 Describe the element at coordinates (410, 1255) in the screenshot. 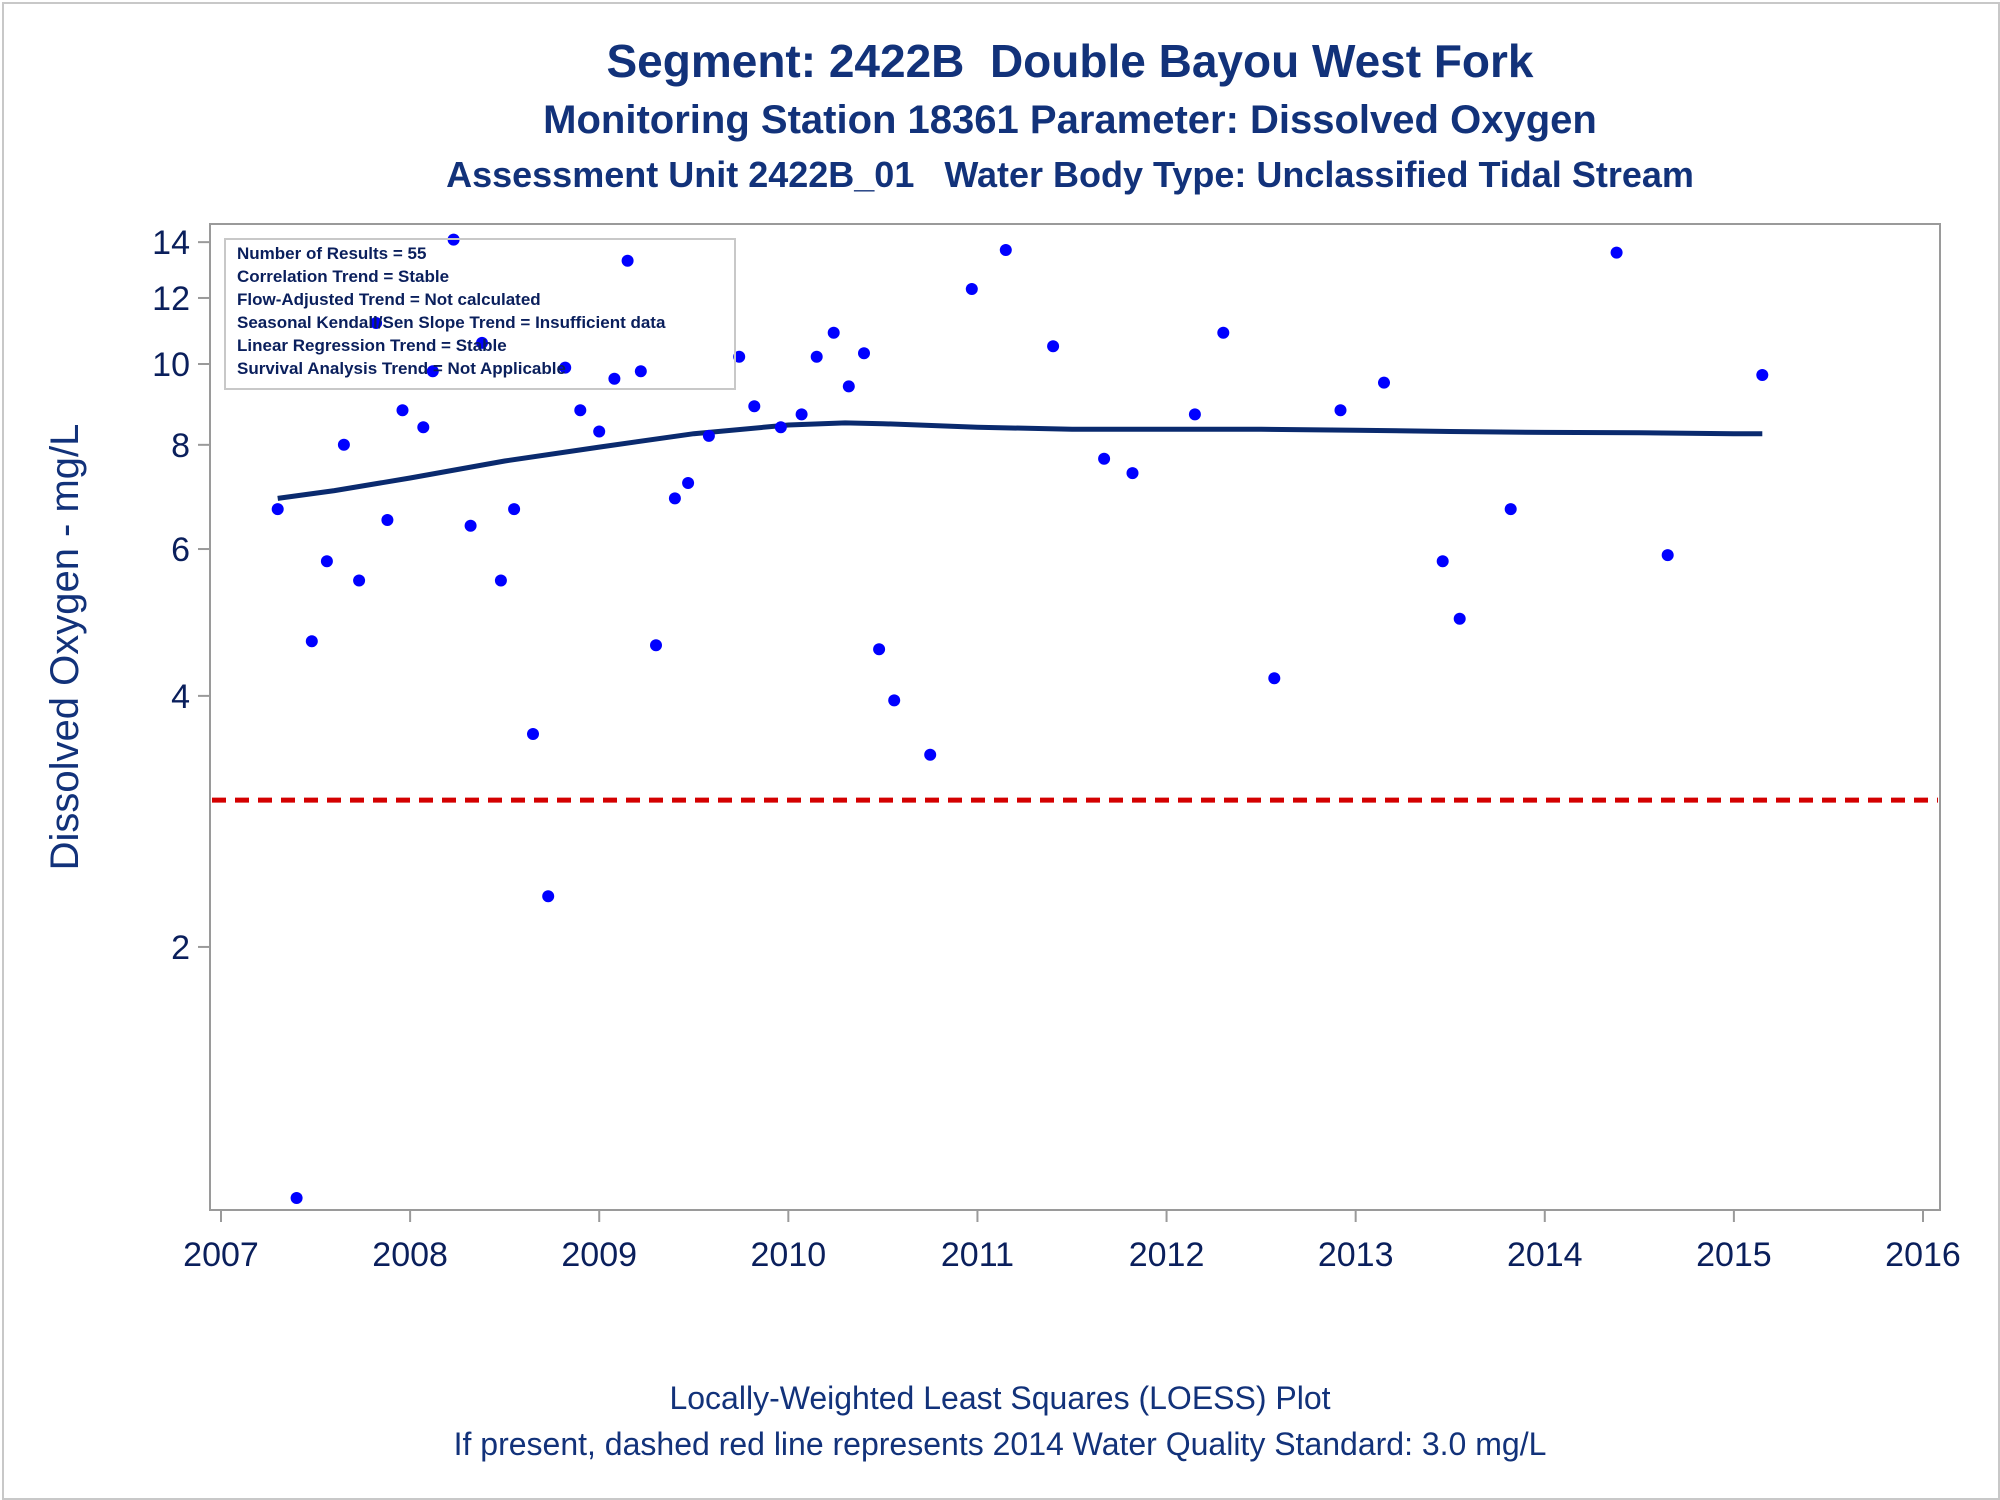

I see `x-tick-label: 2008` at that location.